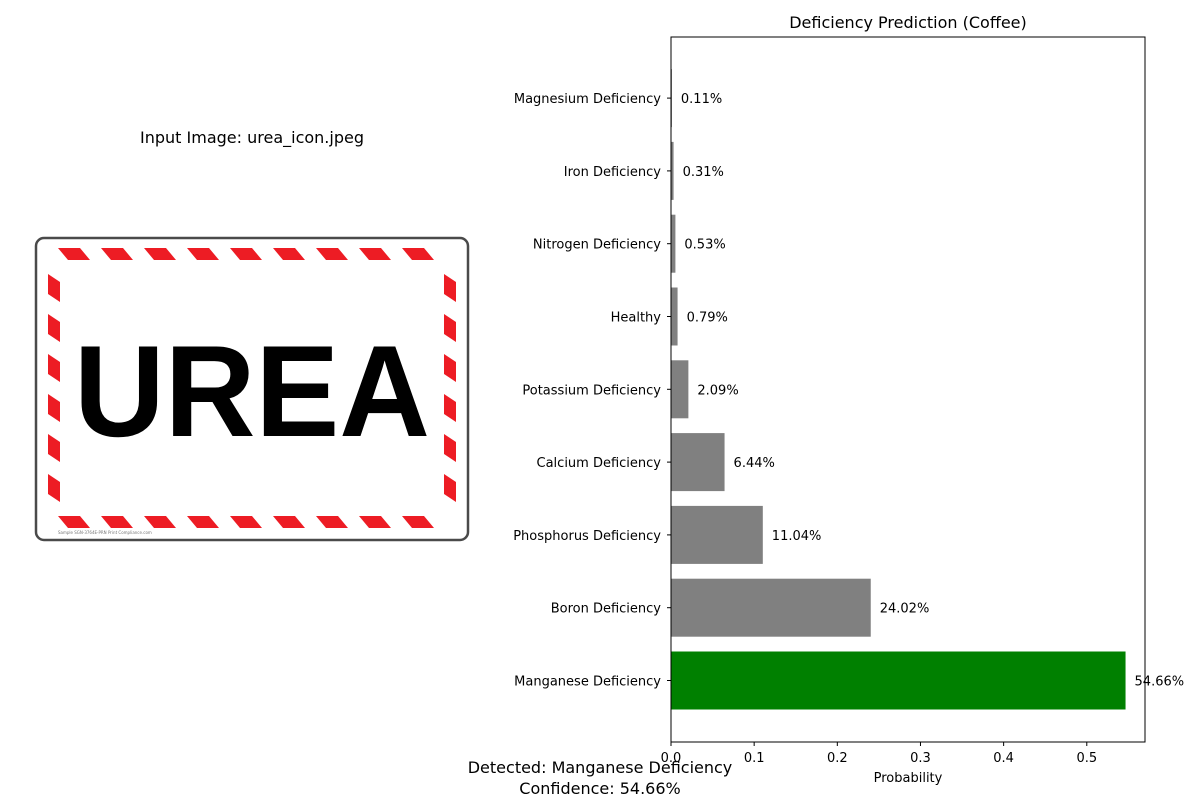 The width and height of the screenshot is (1200, 800). I want to click on x-tick-label: 0.1, so click(754, 758).